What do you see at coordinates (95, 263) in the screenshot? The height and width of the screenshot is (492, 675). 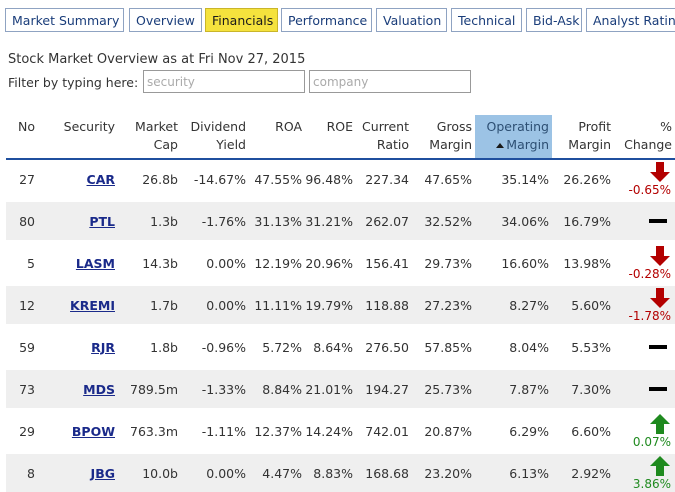 I see `security-link: LASM` at bounding box center [95, 263].